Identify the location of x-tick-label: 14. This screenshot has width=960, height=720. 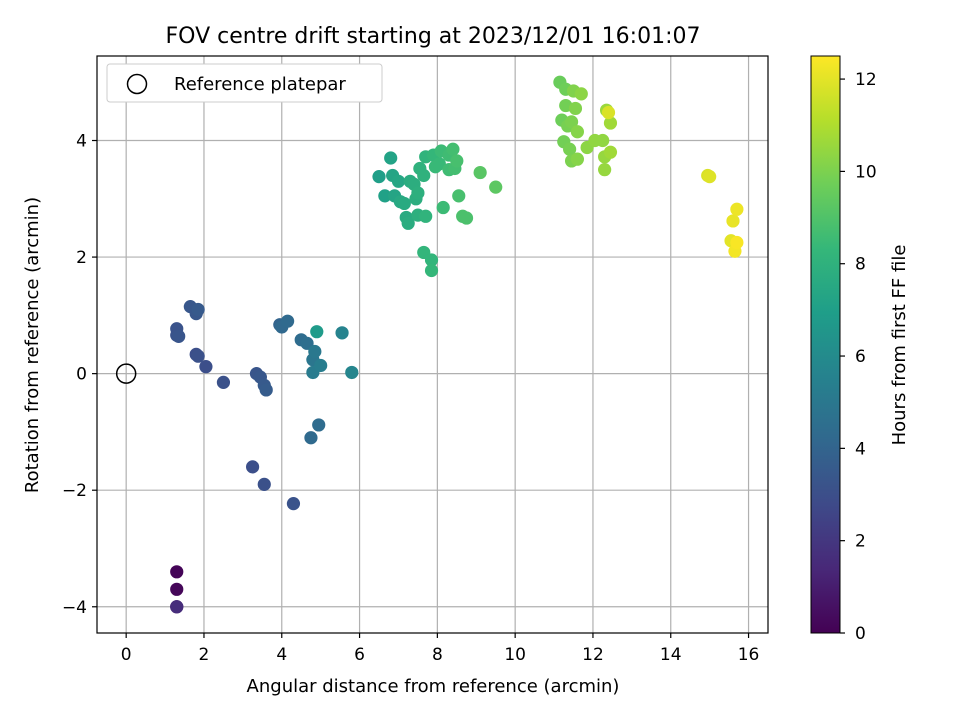
(671, 655).